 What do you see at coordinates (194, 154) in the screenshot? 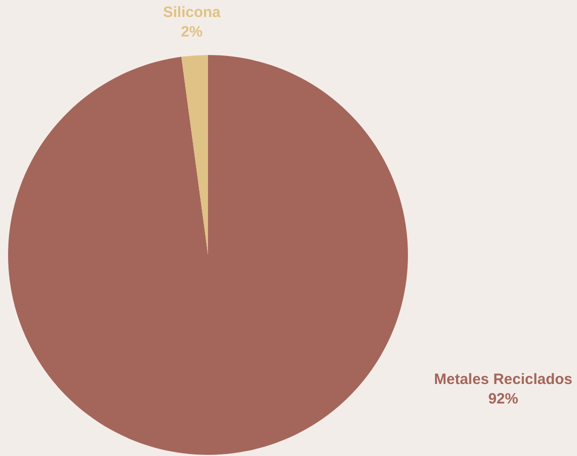
I see `pie-slice` at bounding box center [194, 154].